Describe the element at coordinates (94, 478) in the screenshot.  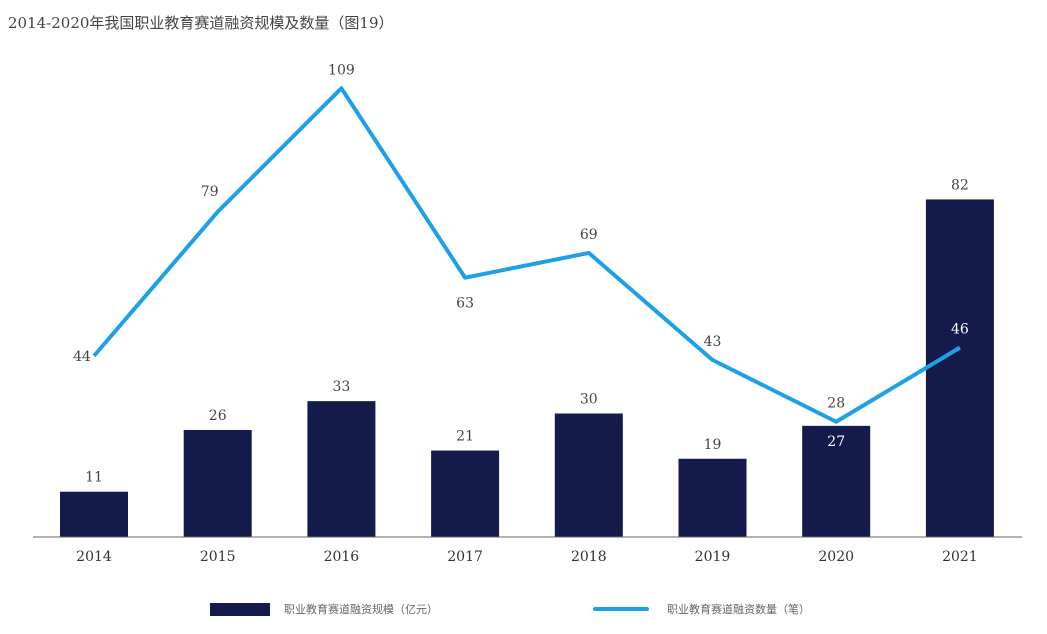
I see `bar-data-label: 11` at that location.